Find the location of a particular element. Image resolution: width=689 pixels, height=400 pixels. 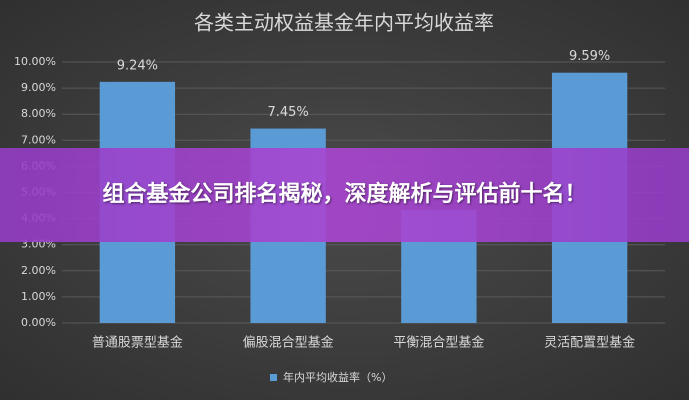

y-tick-label: 7.00% is located at coordinates (38, 139).